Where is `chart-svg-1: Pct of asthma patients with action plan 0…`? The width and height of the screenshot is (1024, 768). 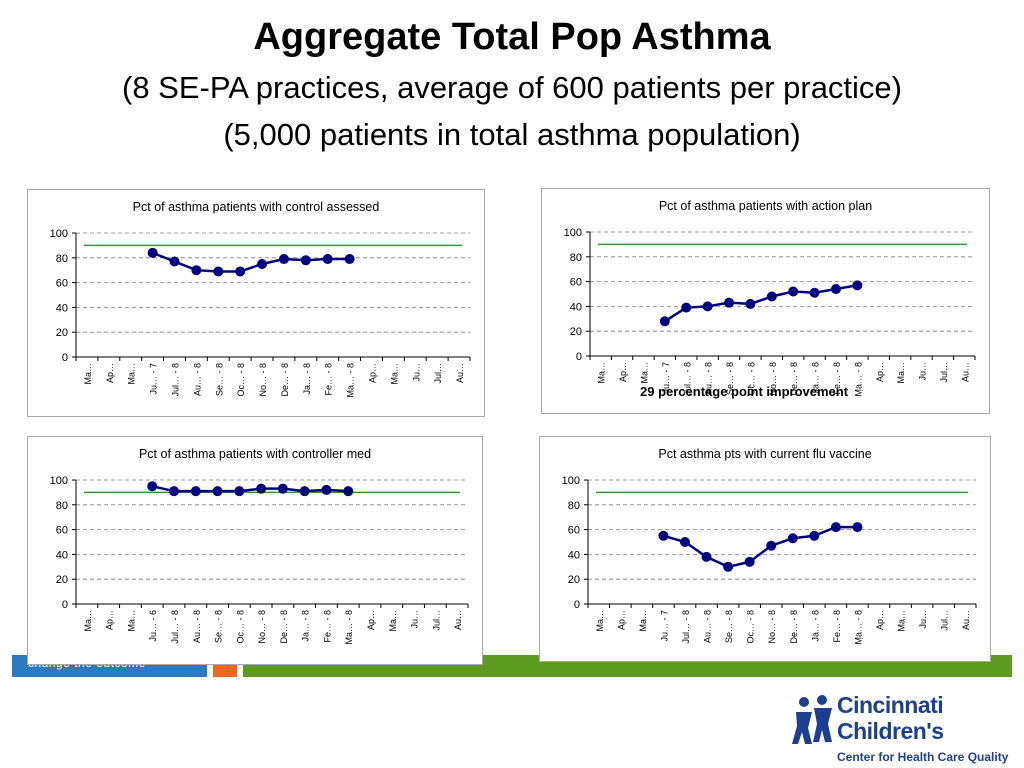 chart-svg-1: Pct of asthma patients with action plan 0… is located at coordinates (770, 298).